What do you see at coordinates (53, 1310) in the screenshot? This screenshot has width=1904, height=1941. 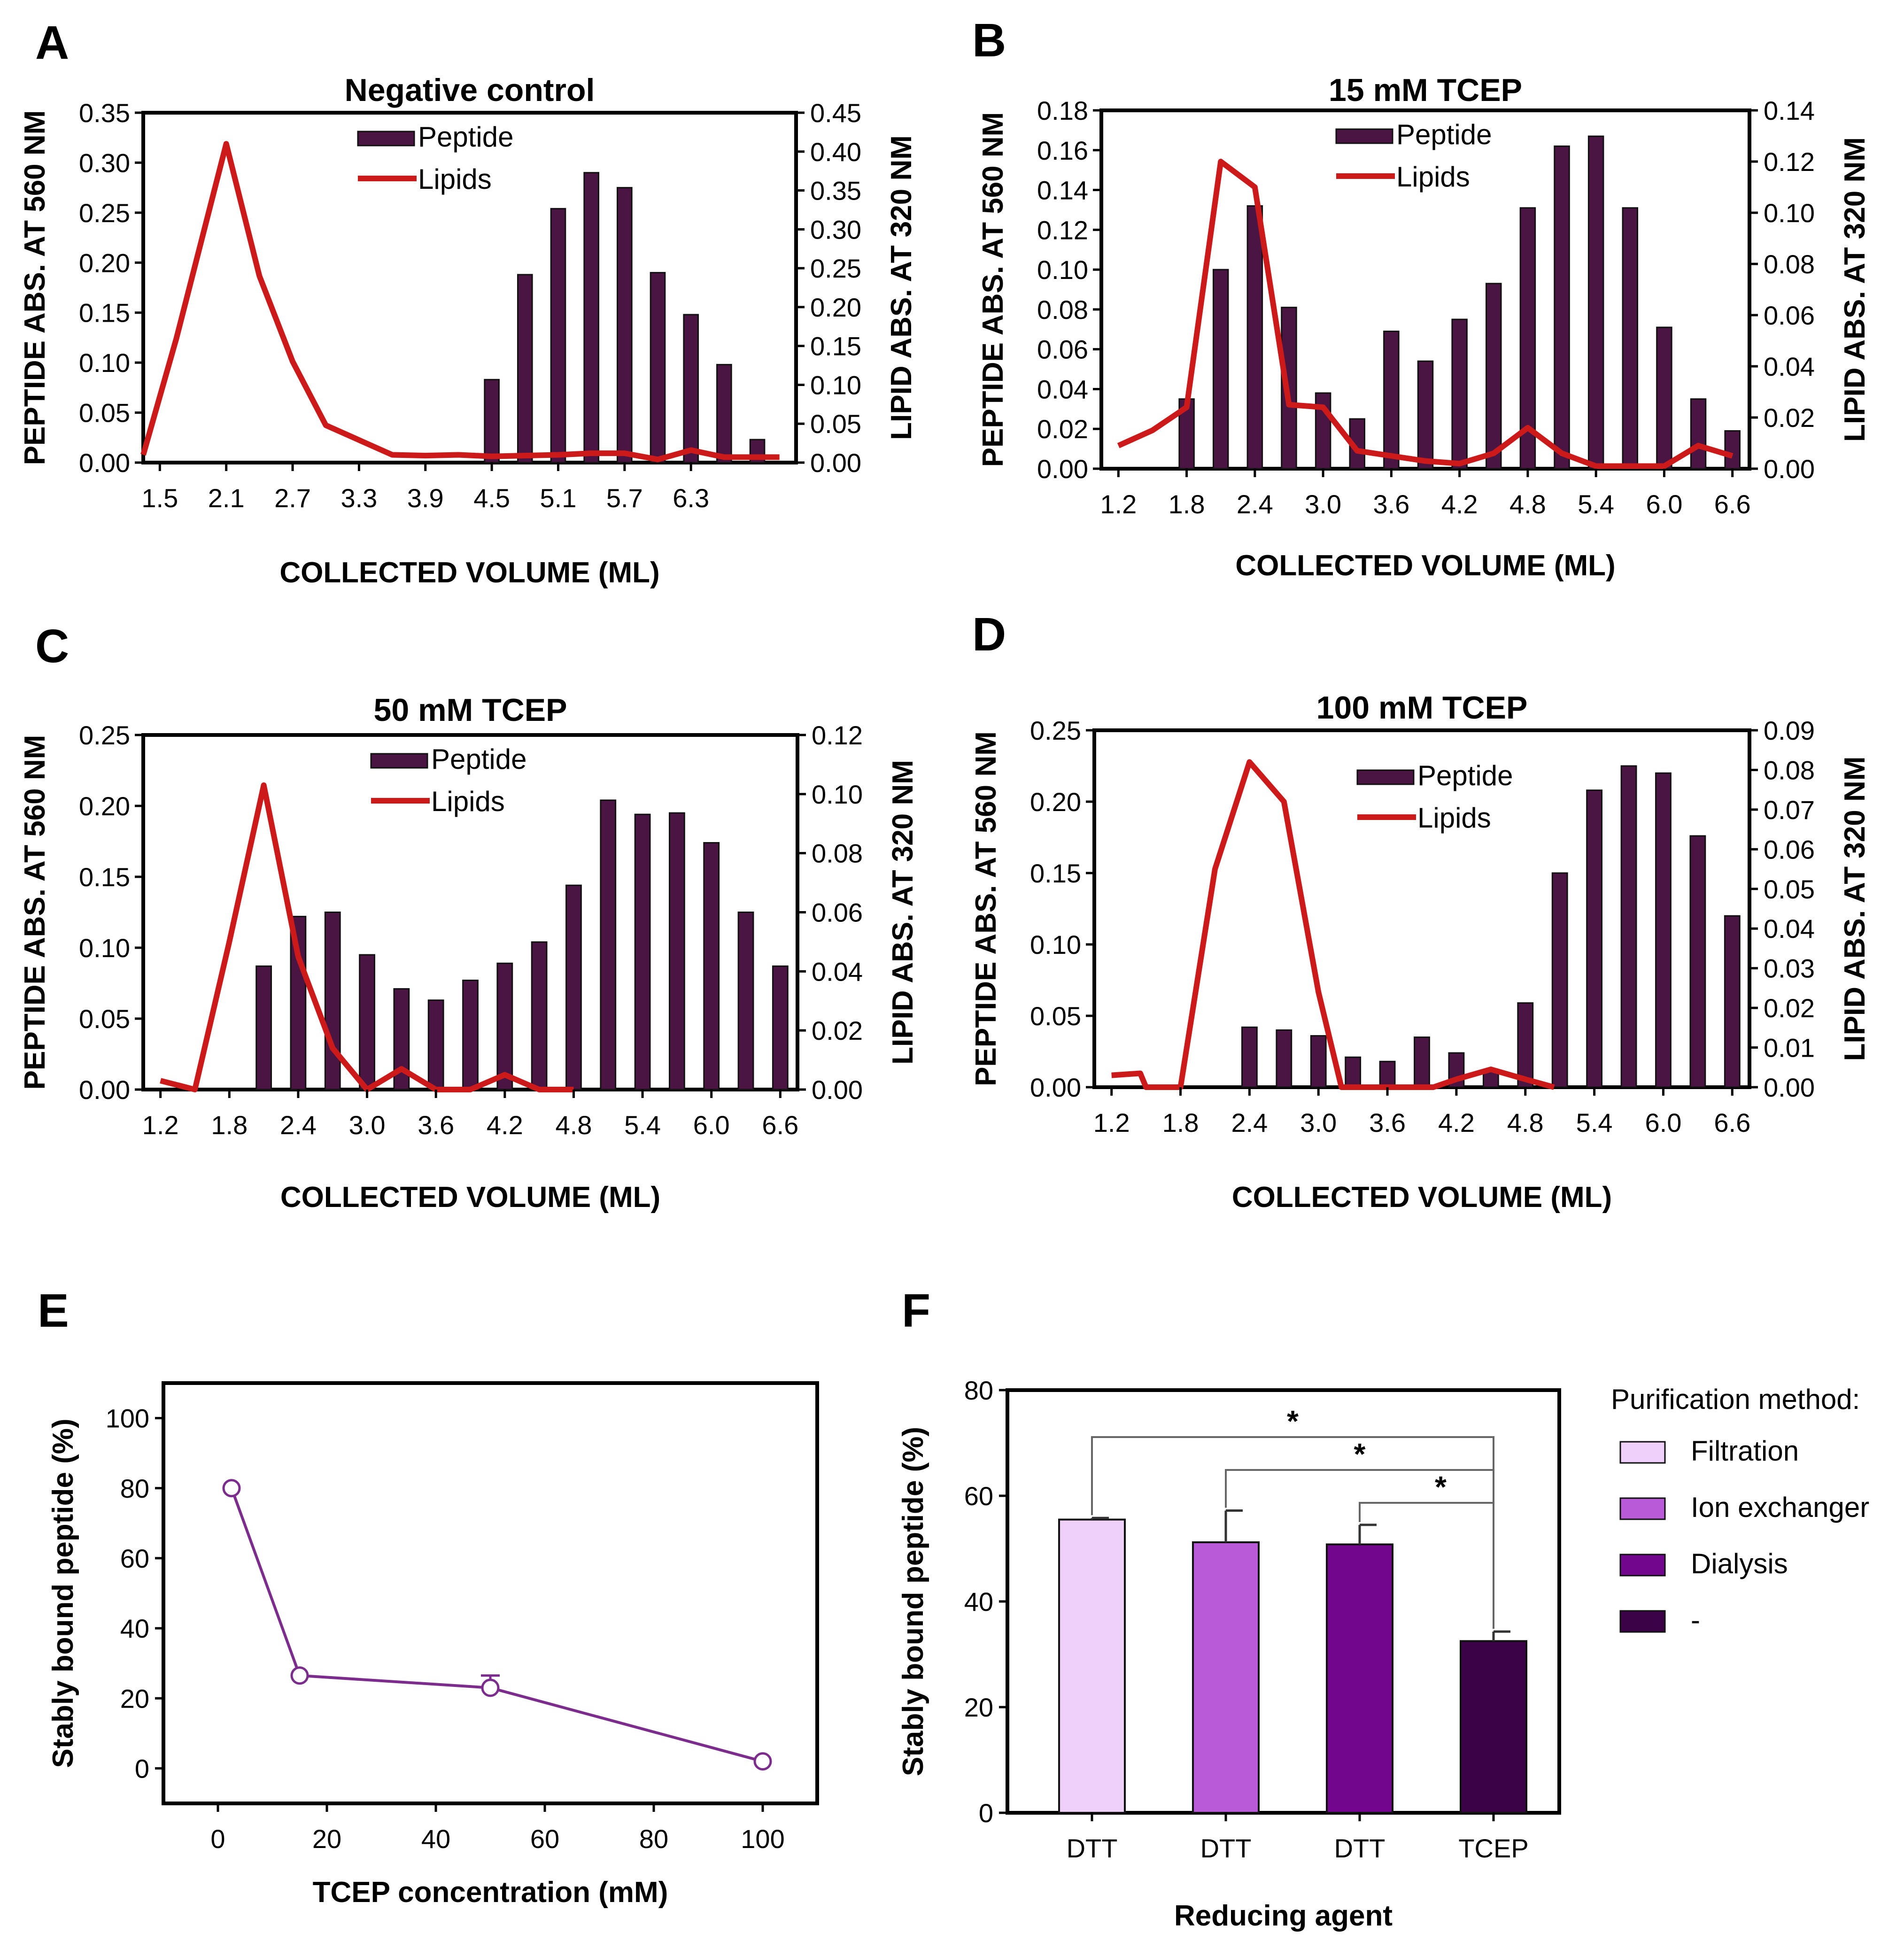 I see `panel-label: E` at bounding box center [53, 1310].